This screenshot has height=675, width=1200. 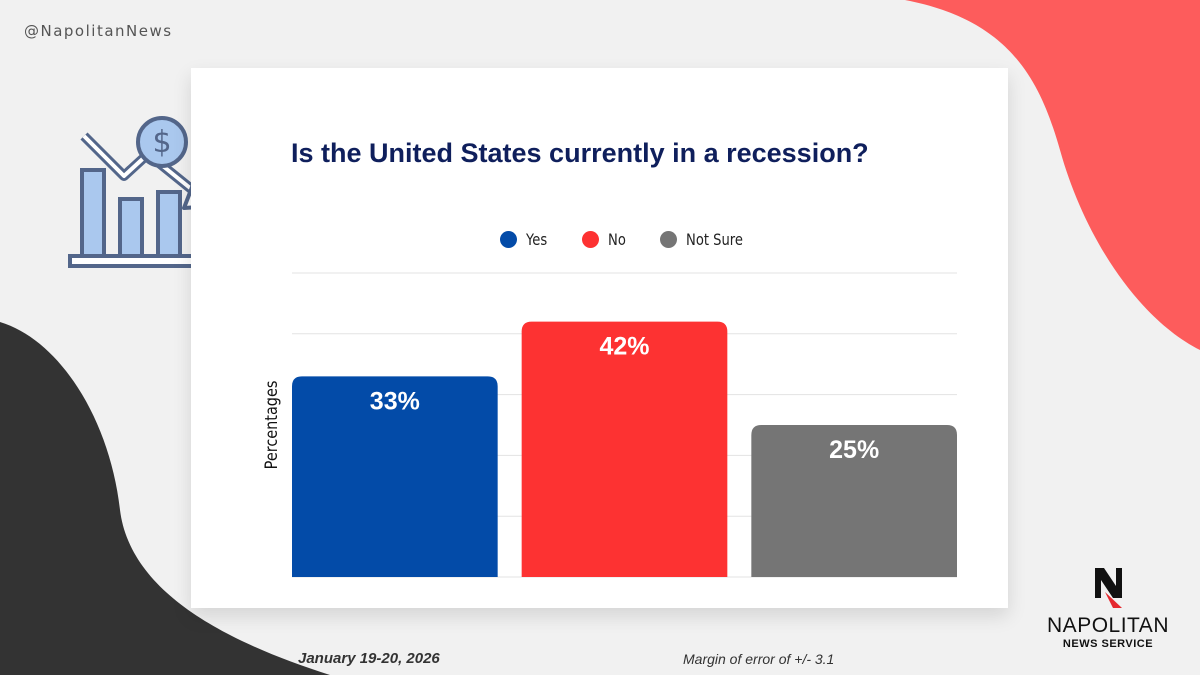 I want to click on napolitan-logo: NAPOLITAN NEWS SERVICE, so click(x=1108, y=608).